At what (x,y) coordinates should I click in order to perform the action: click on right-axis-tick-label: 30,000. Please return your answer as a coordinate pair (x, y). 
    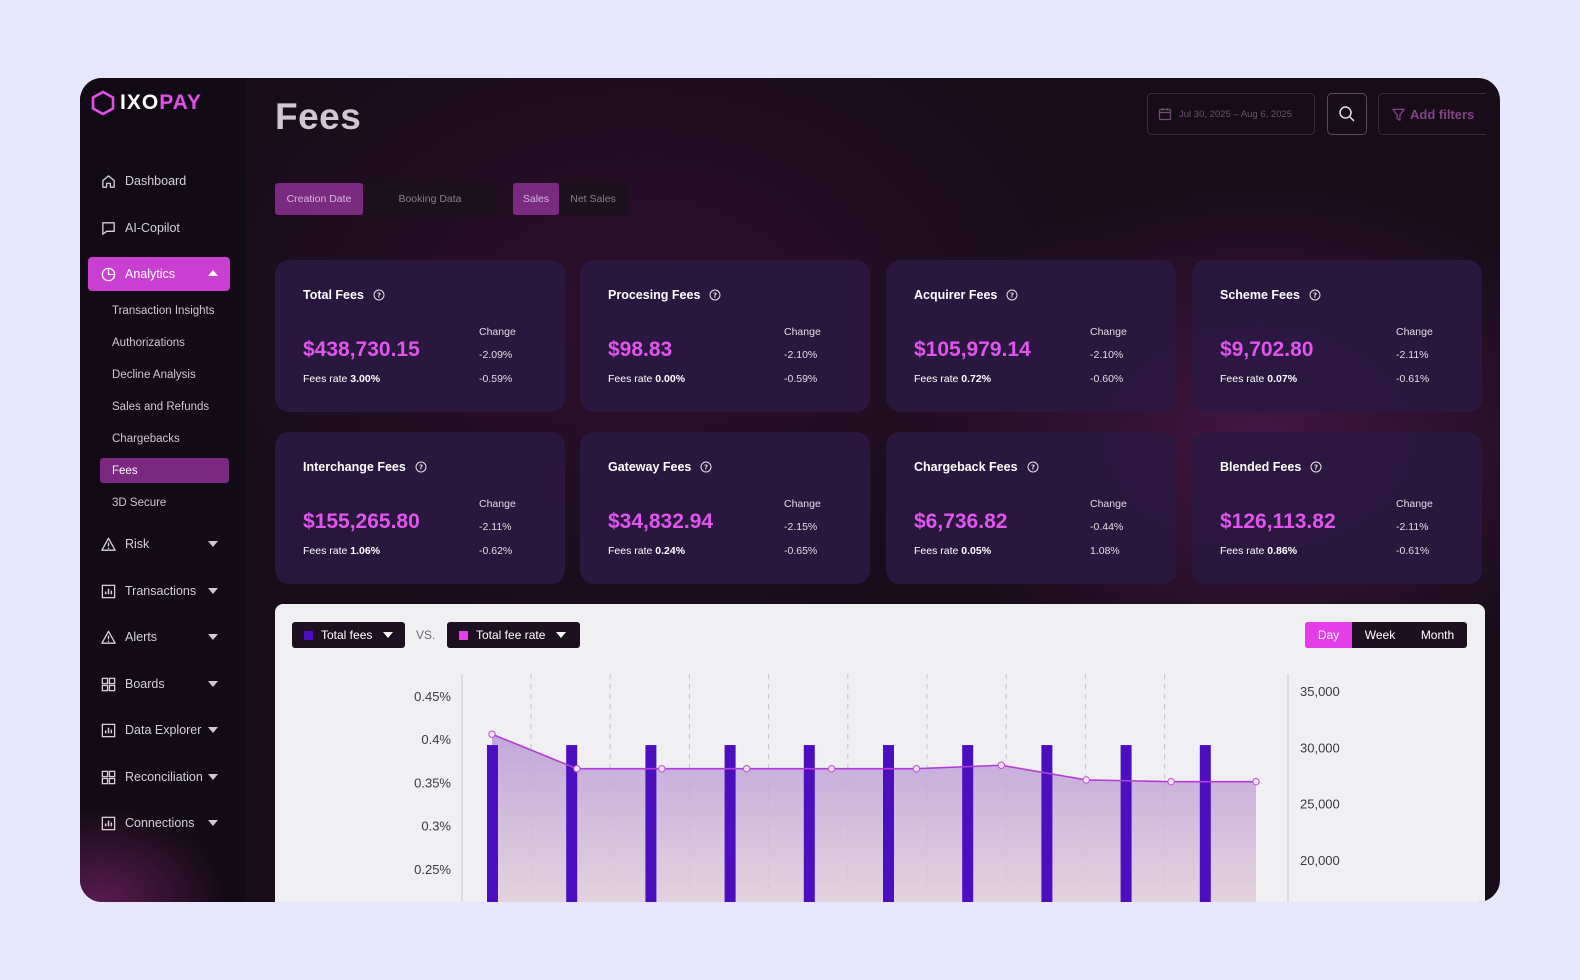
    Looking at the image, I should click on (1320, 747).